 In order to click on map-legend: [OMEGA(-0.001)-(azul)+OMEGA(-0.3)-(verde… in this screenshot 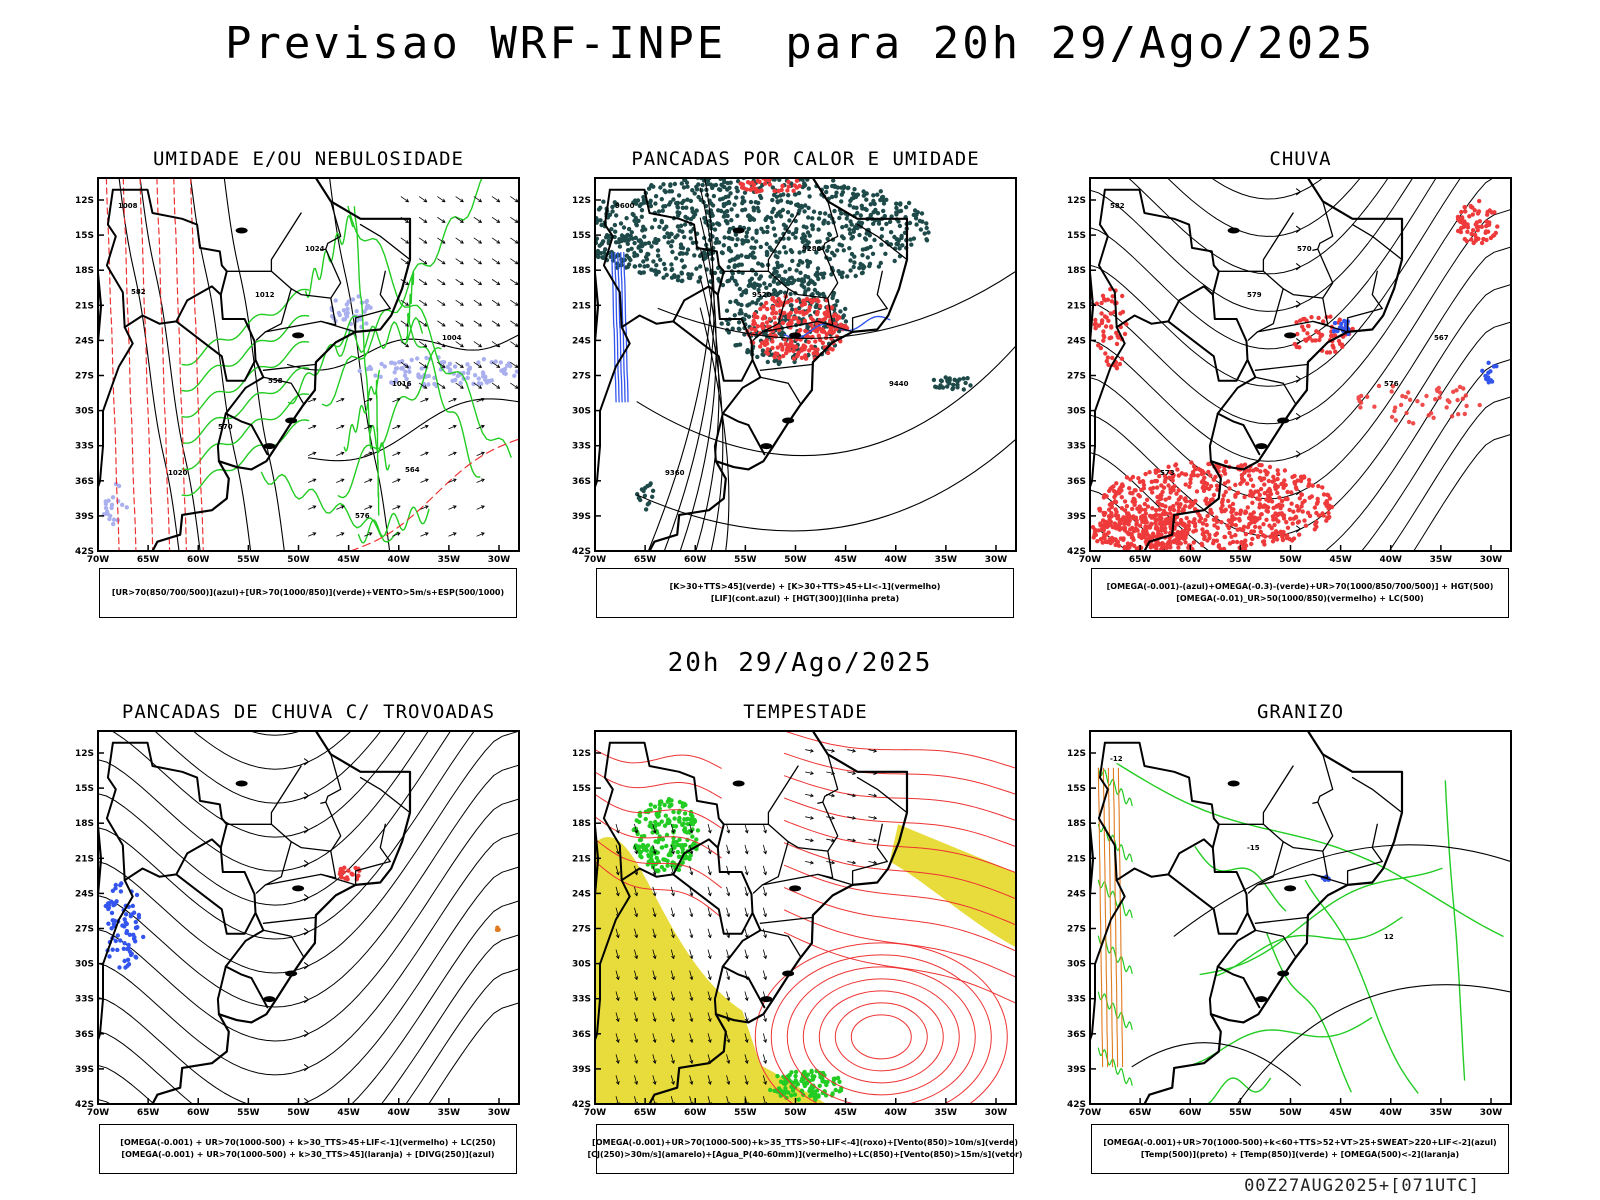, I will do `click(1300, 593)`.